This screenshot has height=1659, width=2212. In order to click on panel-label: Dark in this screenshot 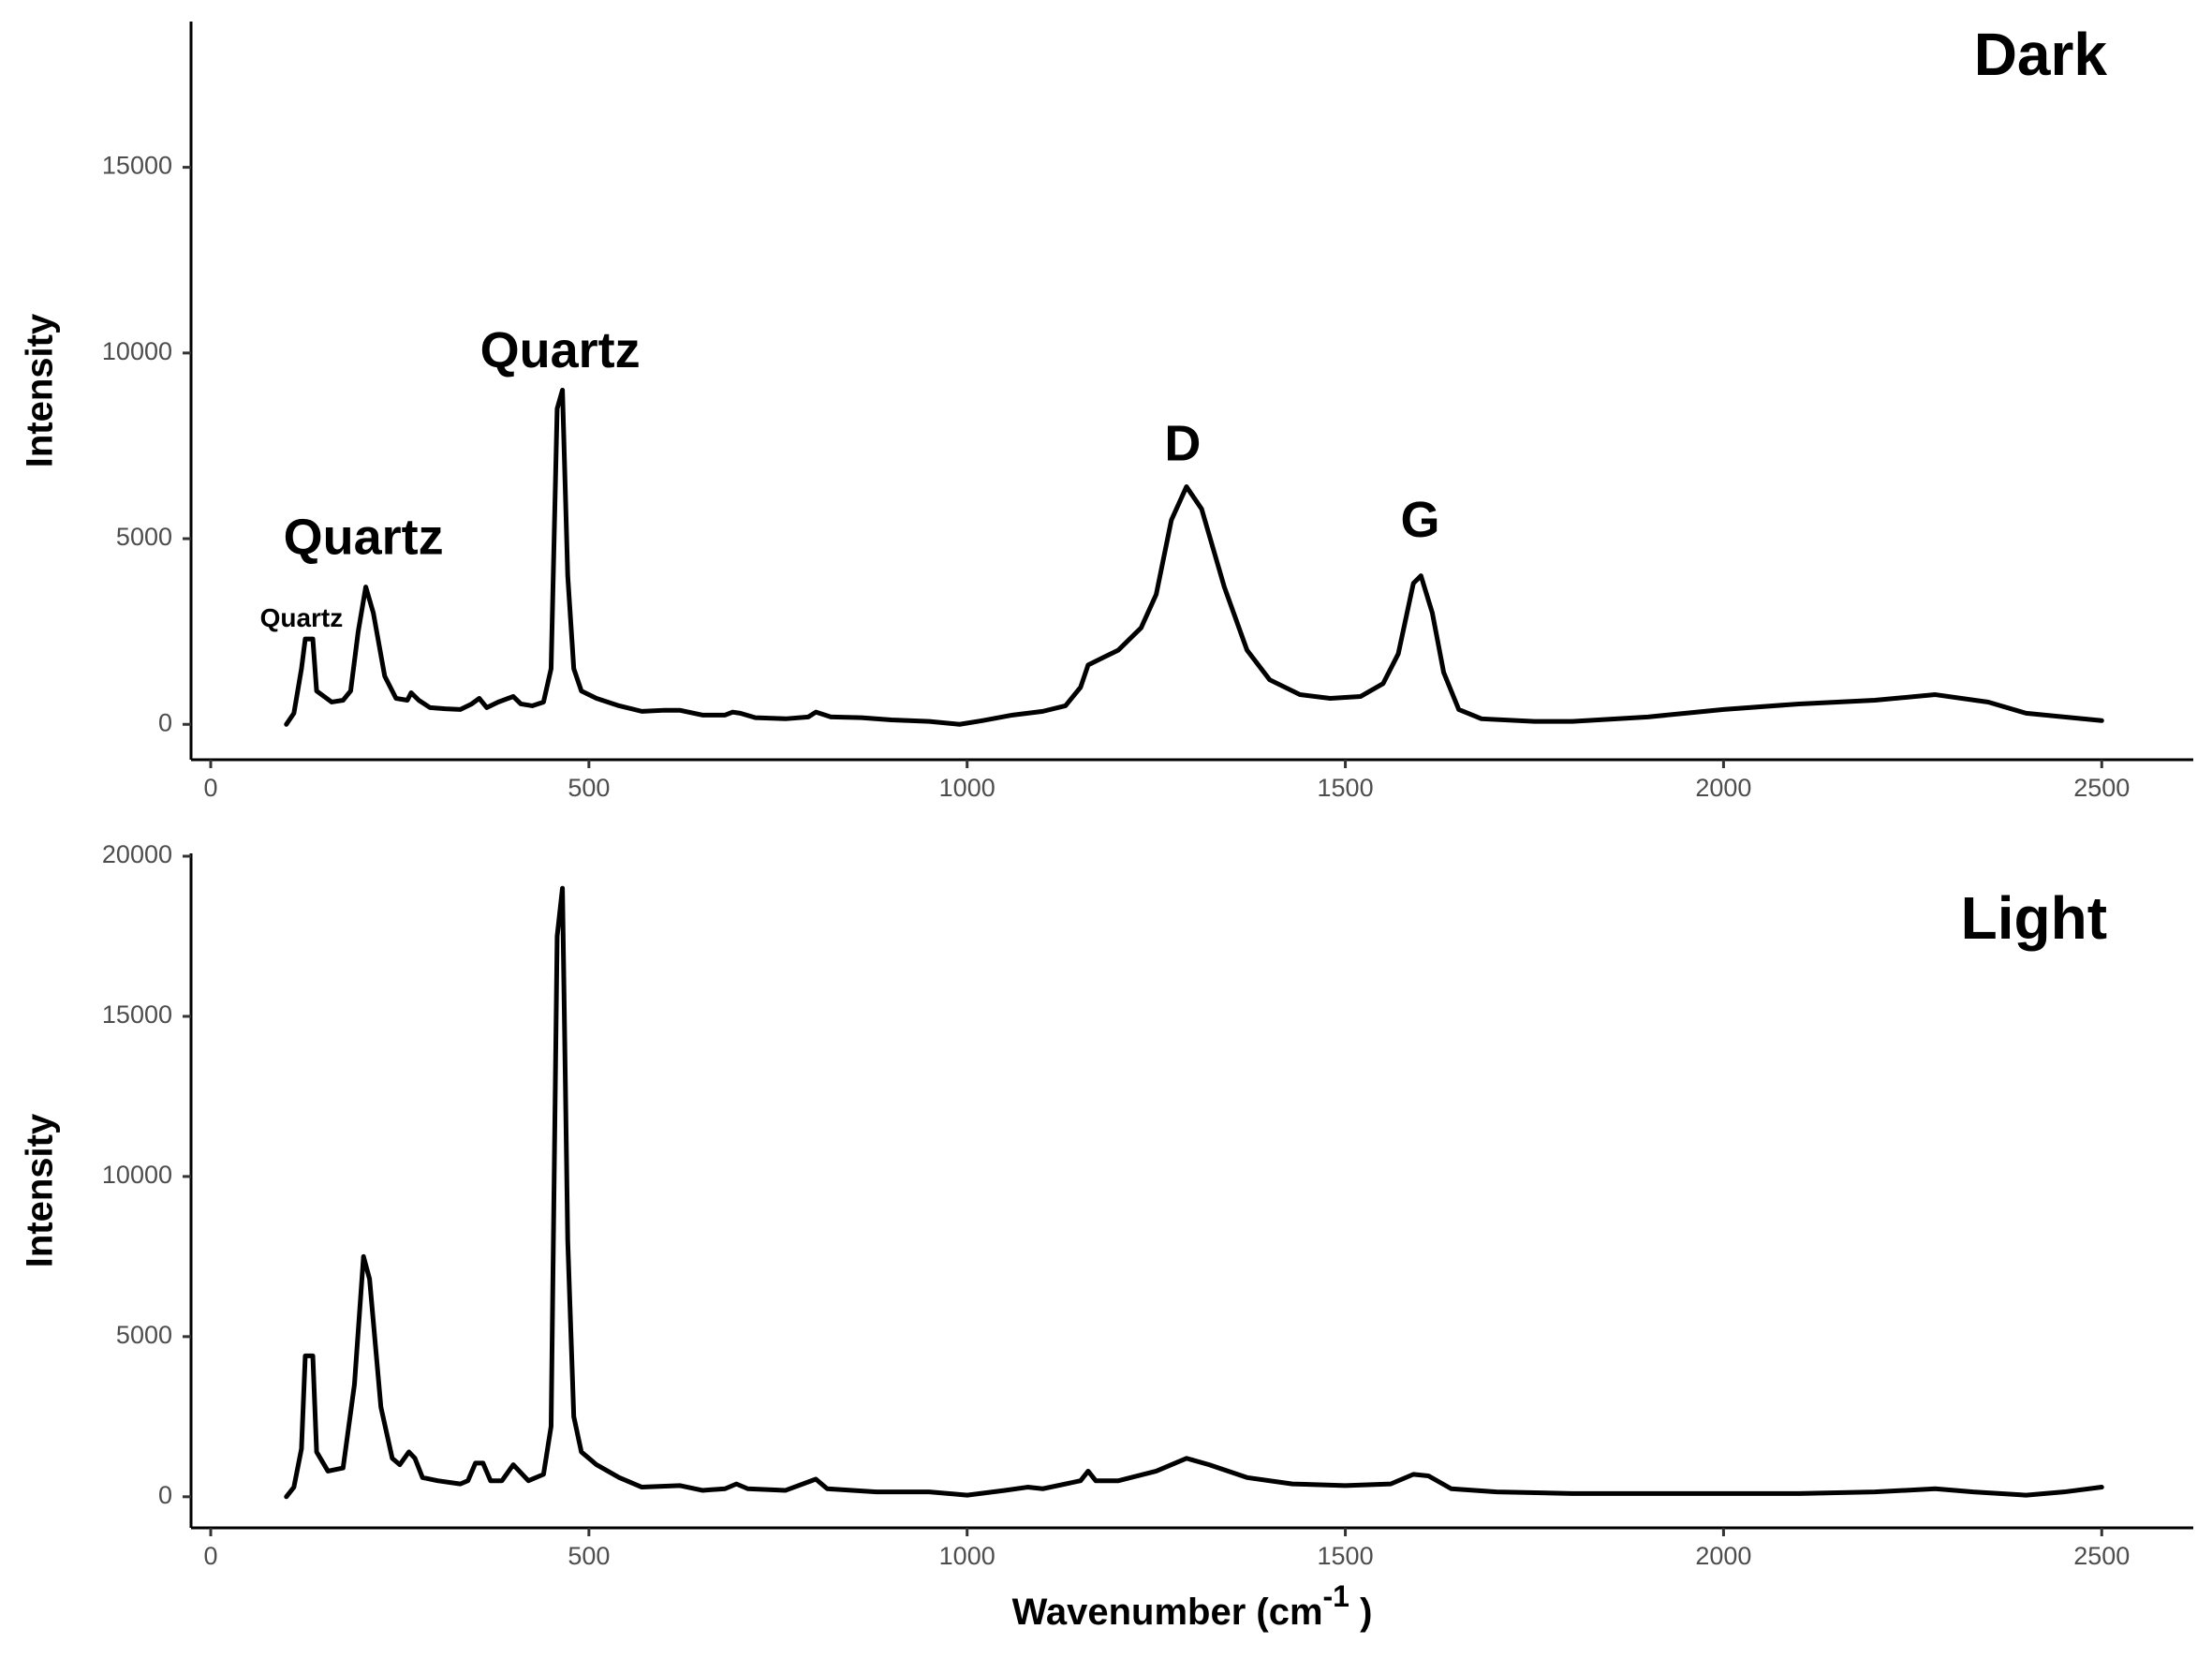, I will do `click(2041, 55)`.